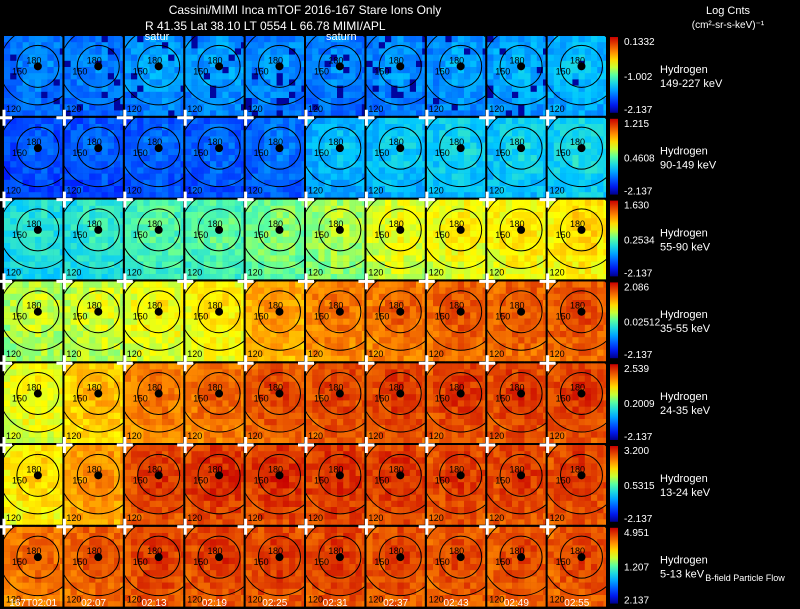  Describe the element at coordinates (639, 404) in the screenshot. I see `scale-mid-label: 0.2009` at that location.